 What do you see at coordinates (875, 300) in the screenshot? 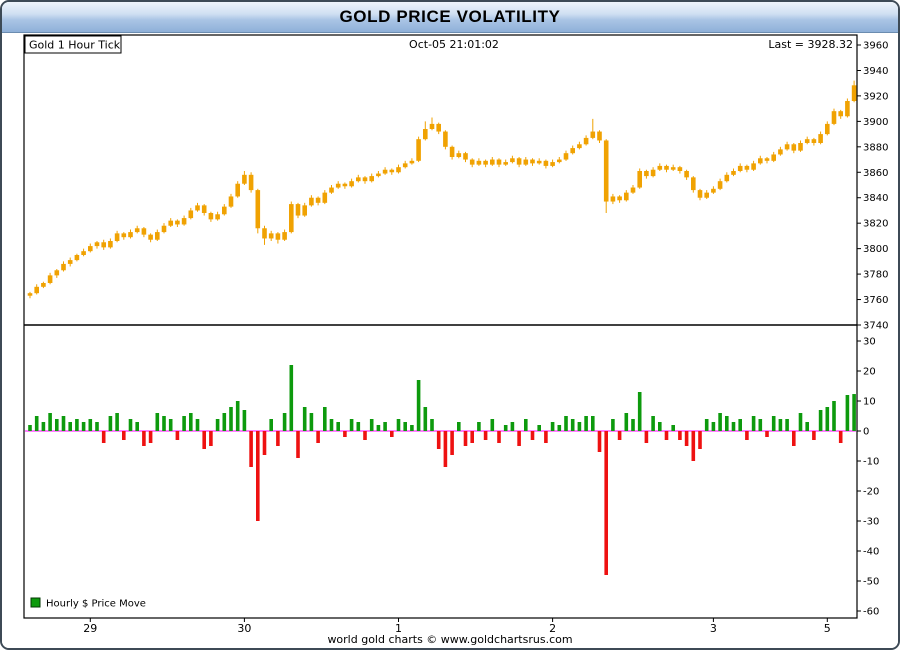
I see `y-axis-label: 3760` at bounding box center [875, 300].